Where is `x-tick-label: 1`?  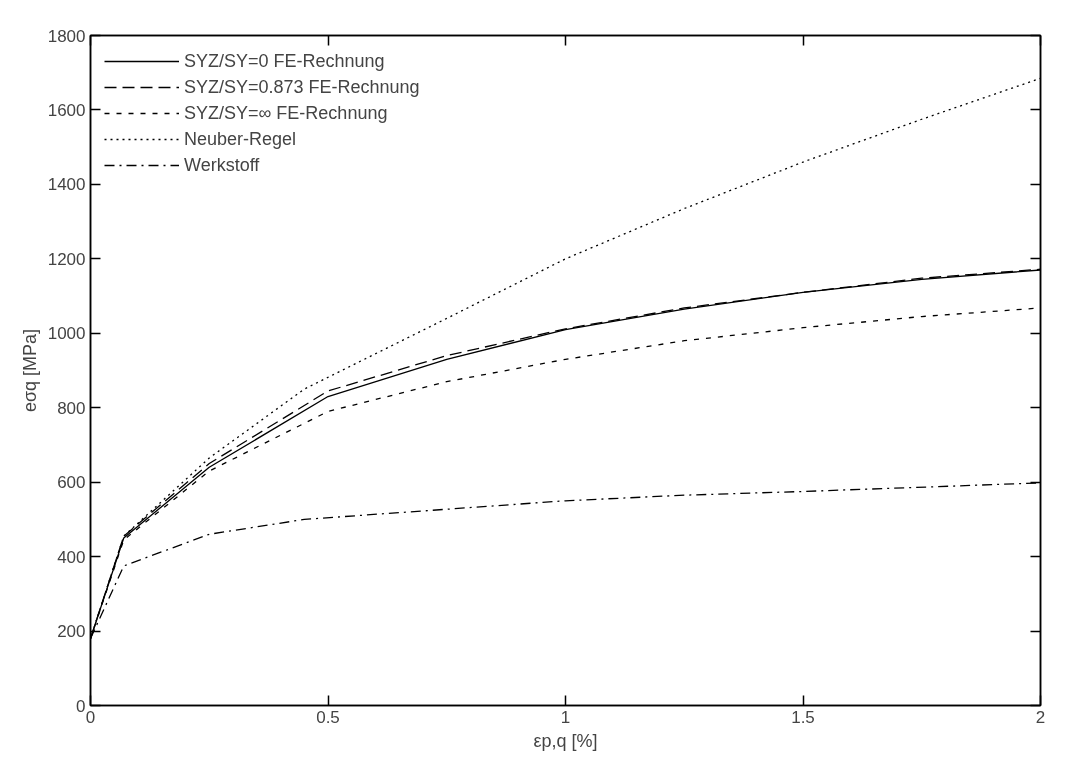 x-tick-label: 1 is located at coordinates (565, 717).